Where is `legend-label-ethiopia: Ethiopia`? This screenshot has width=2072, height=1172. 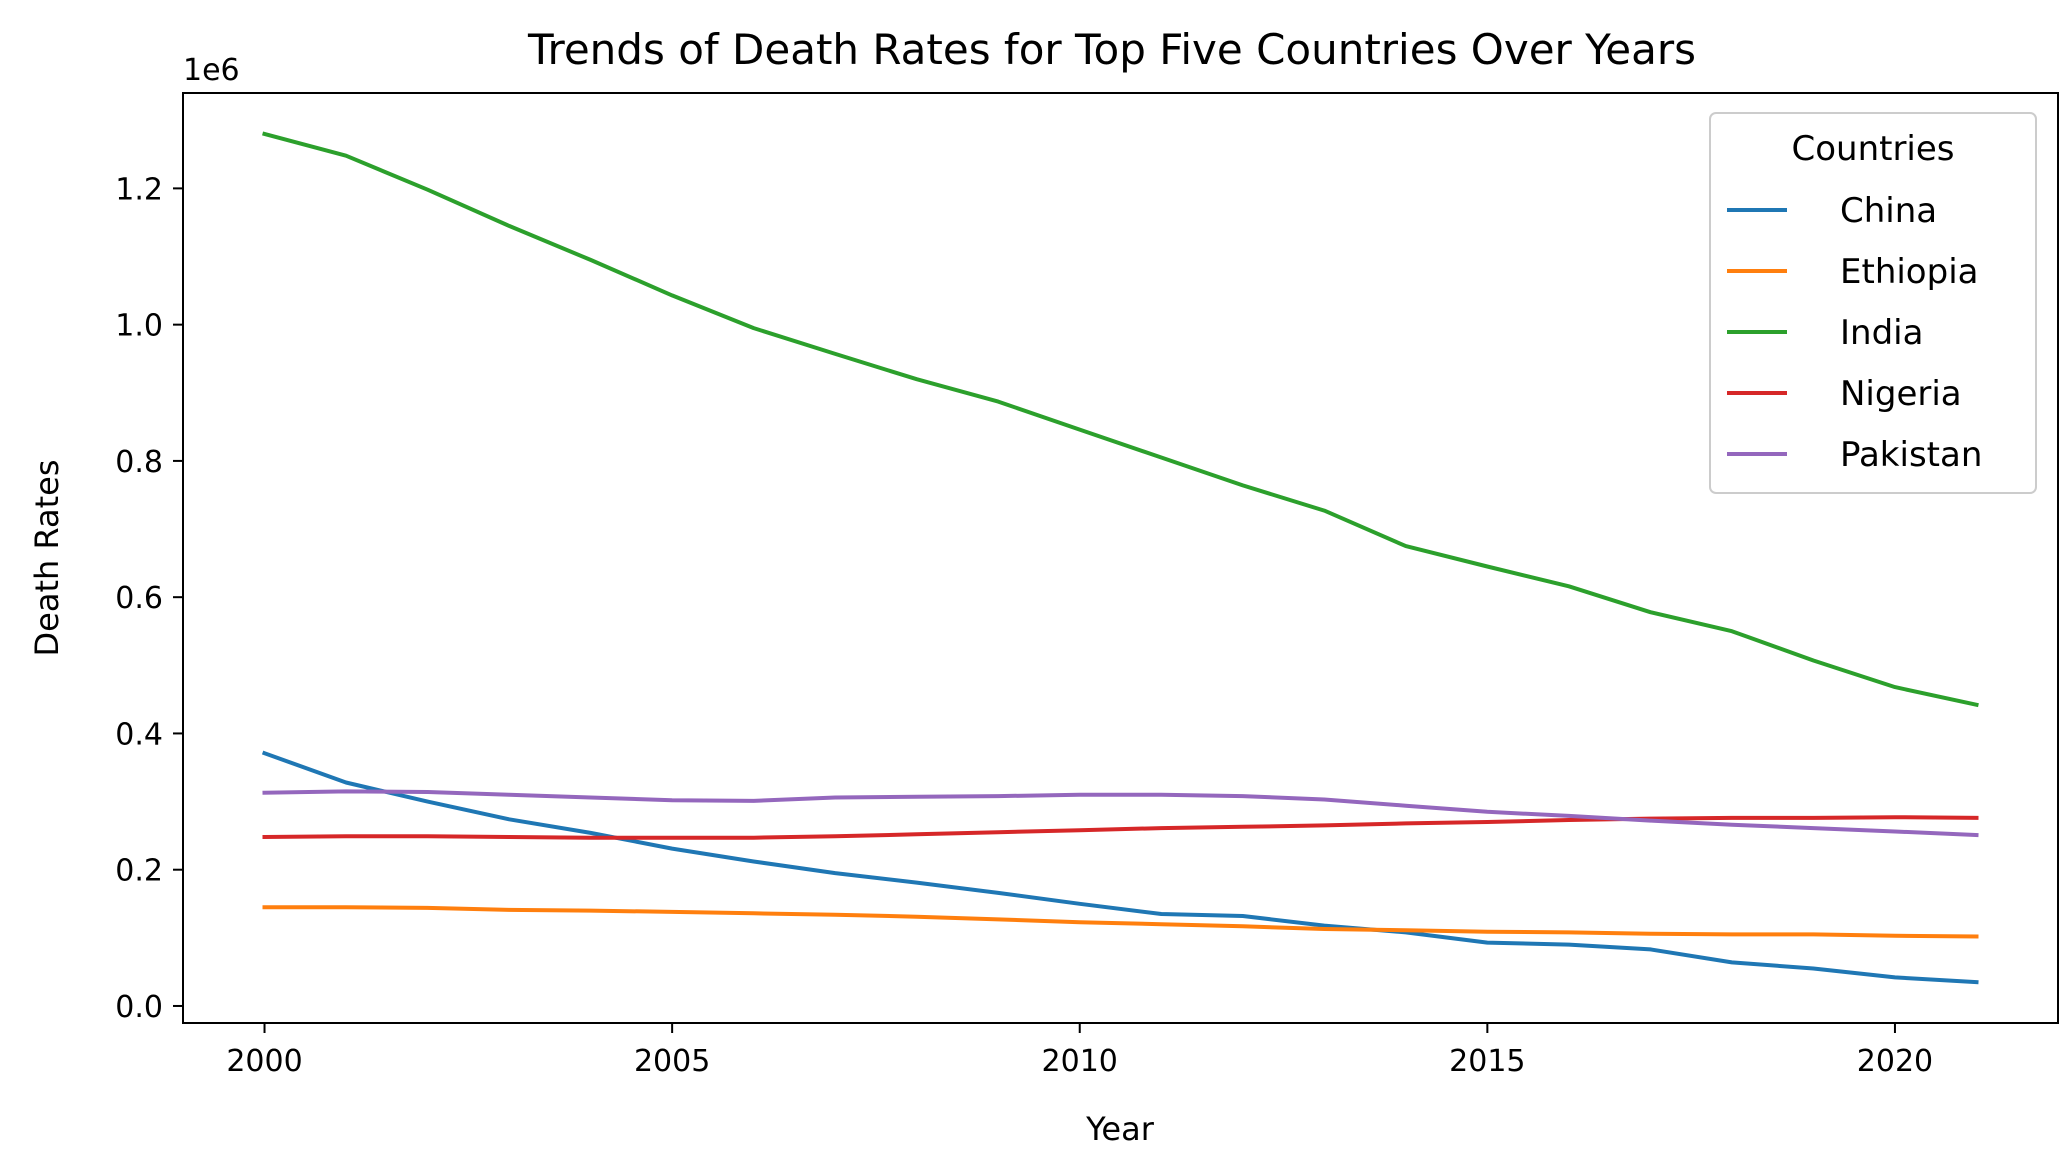 legend-label-ethiopia: Ethiopia is located at coordinates (1909, 272).